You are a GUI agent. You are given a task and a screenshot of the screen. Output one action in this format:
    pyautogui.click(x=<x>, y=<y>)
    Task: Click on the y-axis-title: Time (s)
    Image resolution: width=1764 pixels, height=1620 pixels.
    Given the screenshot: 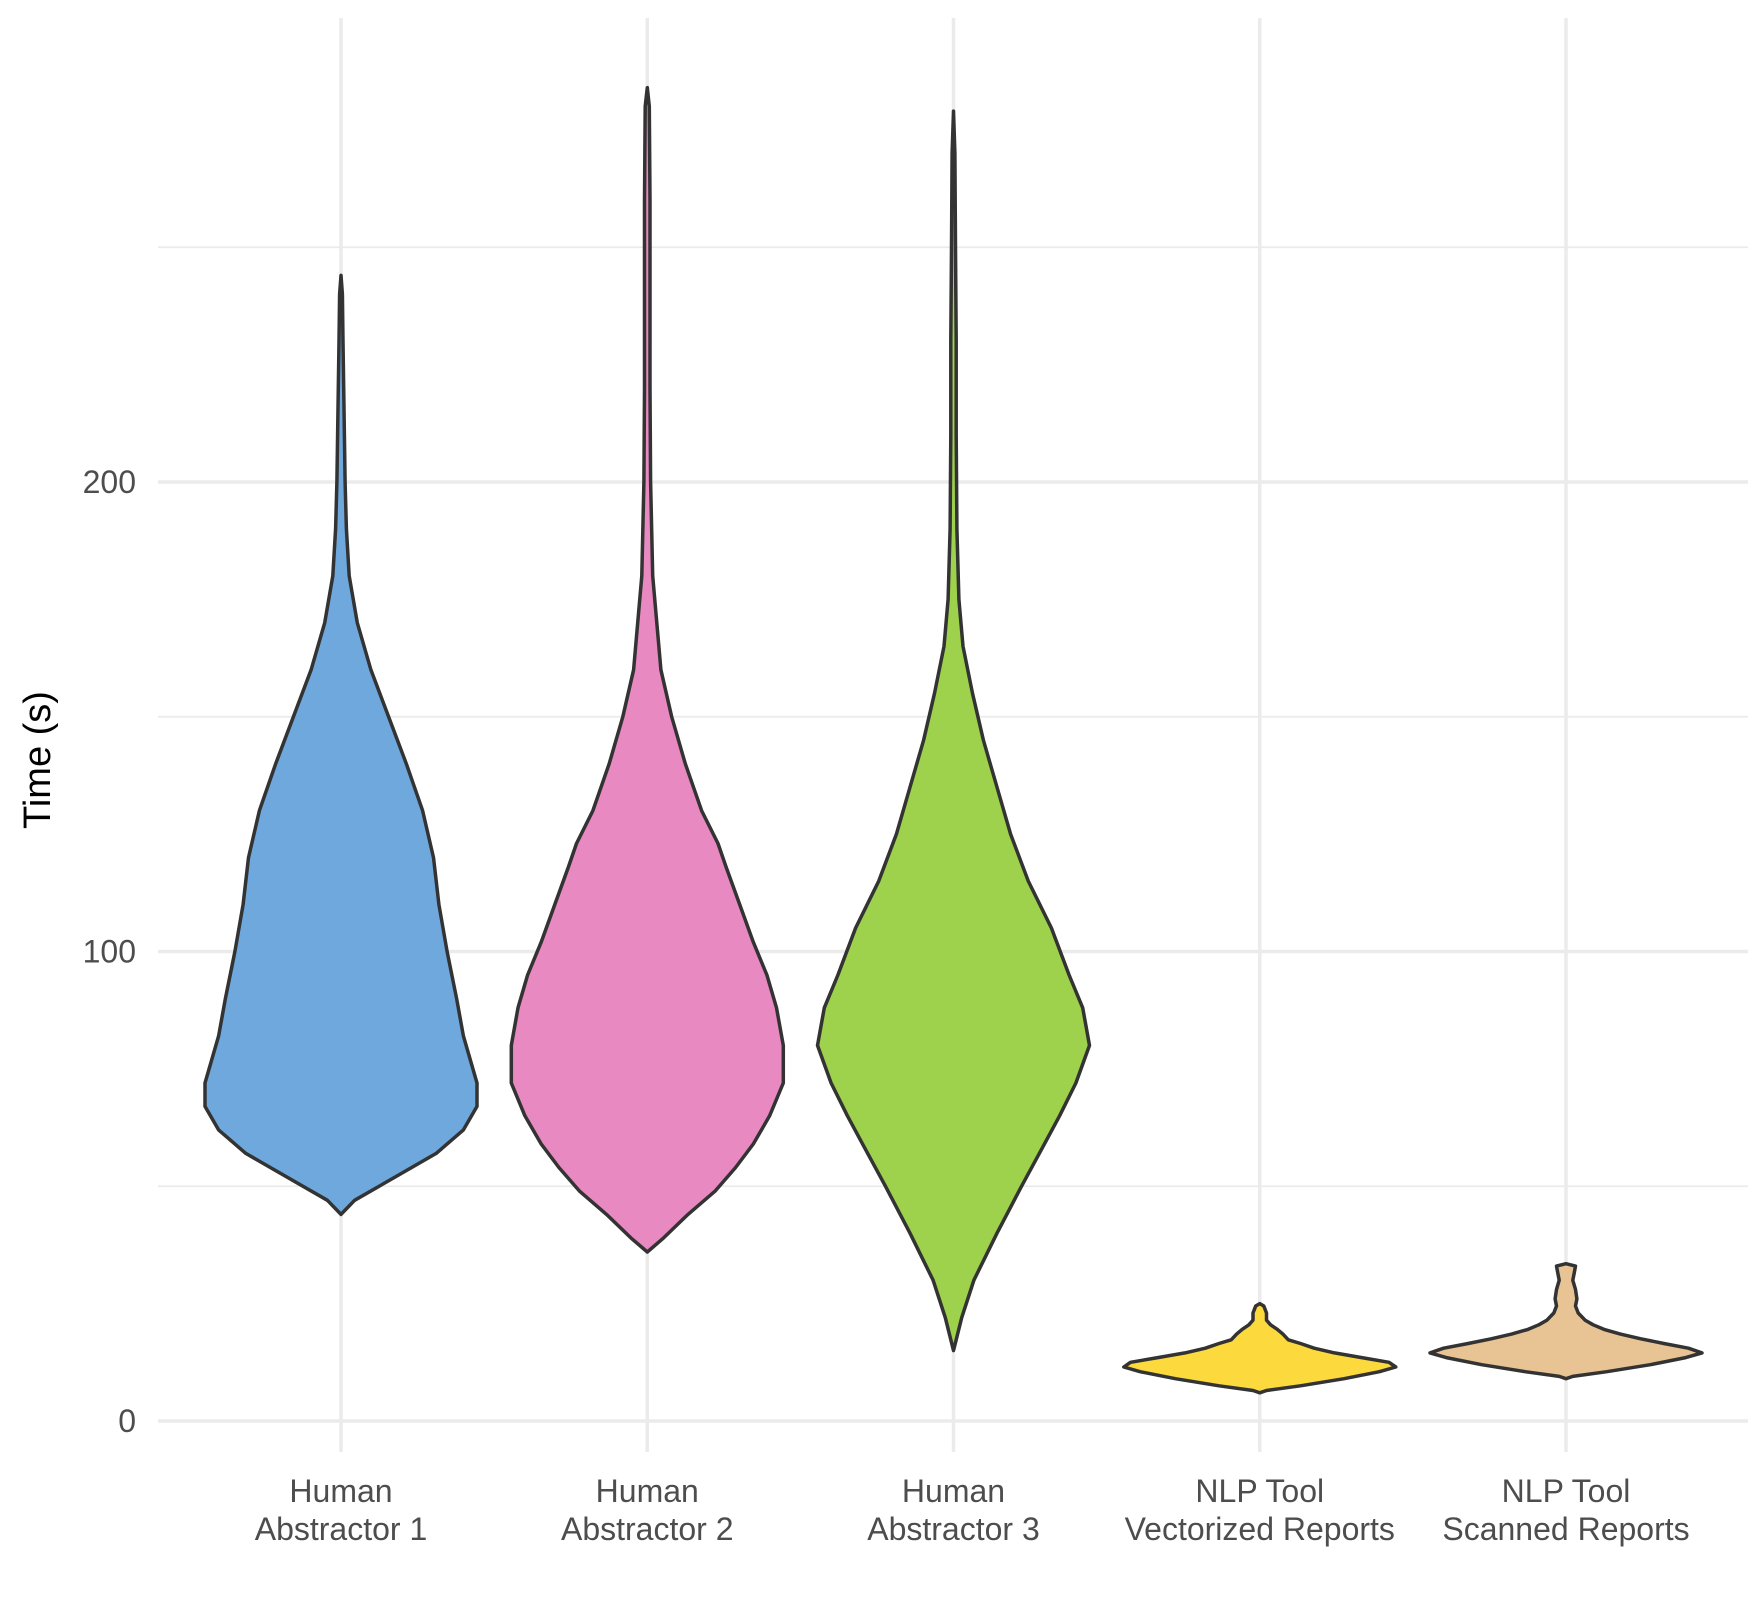 What is the action you would take?
    pyautogui.click(x=38, y=760)
    